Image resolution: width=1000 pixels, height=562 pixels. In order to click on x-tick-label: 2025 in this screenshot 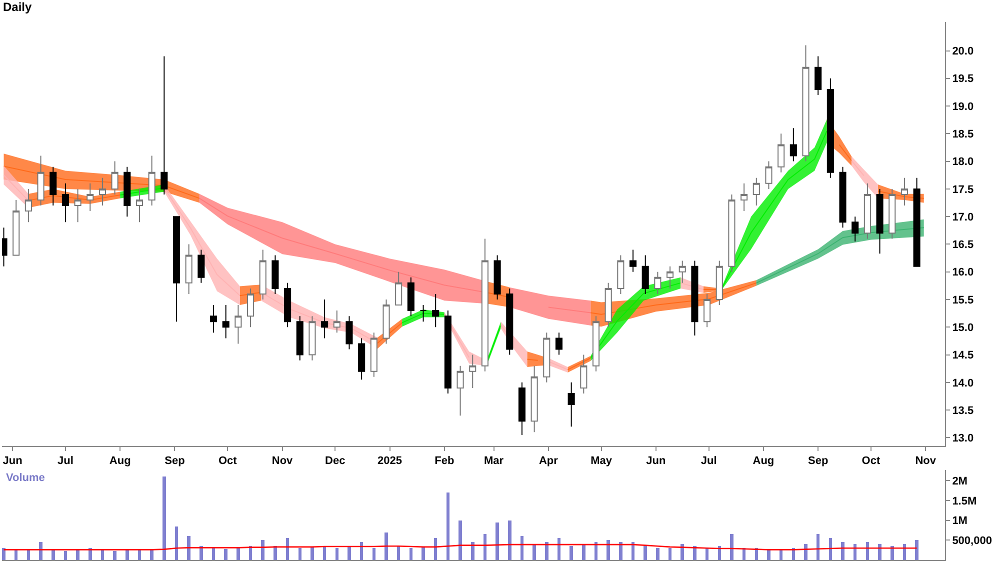, I will do `click(390, 461)`.